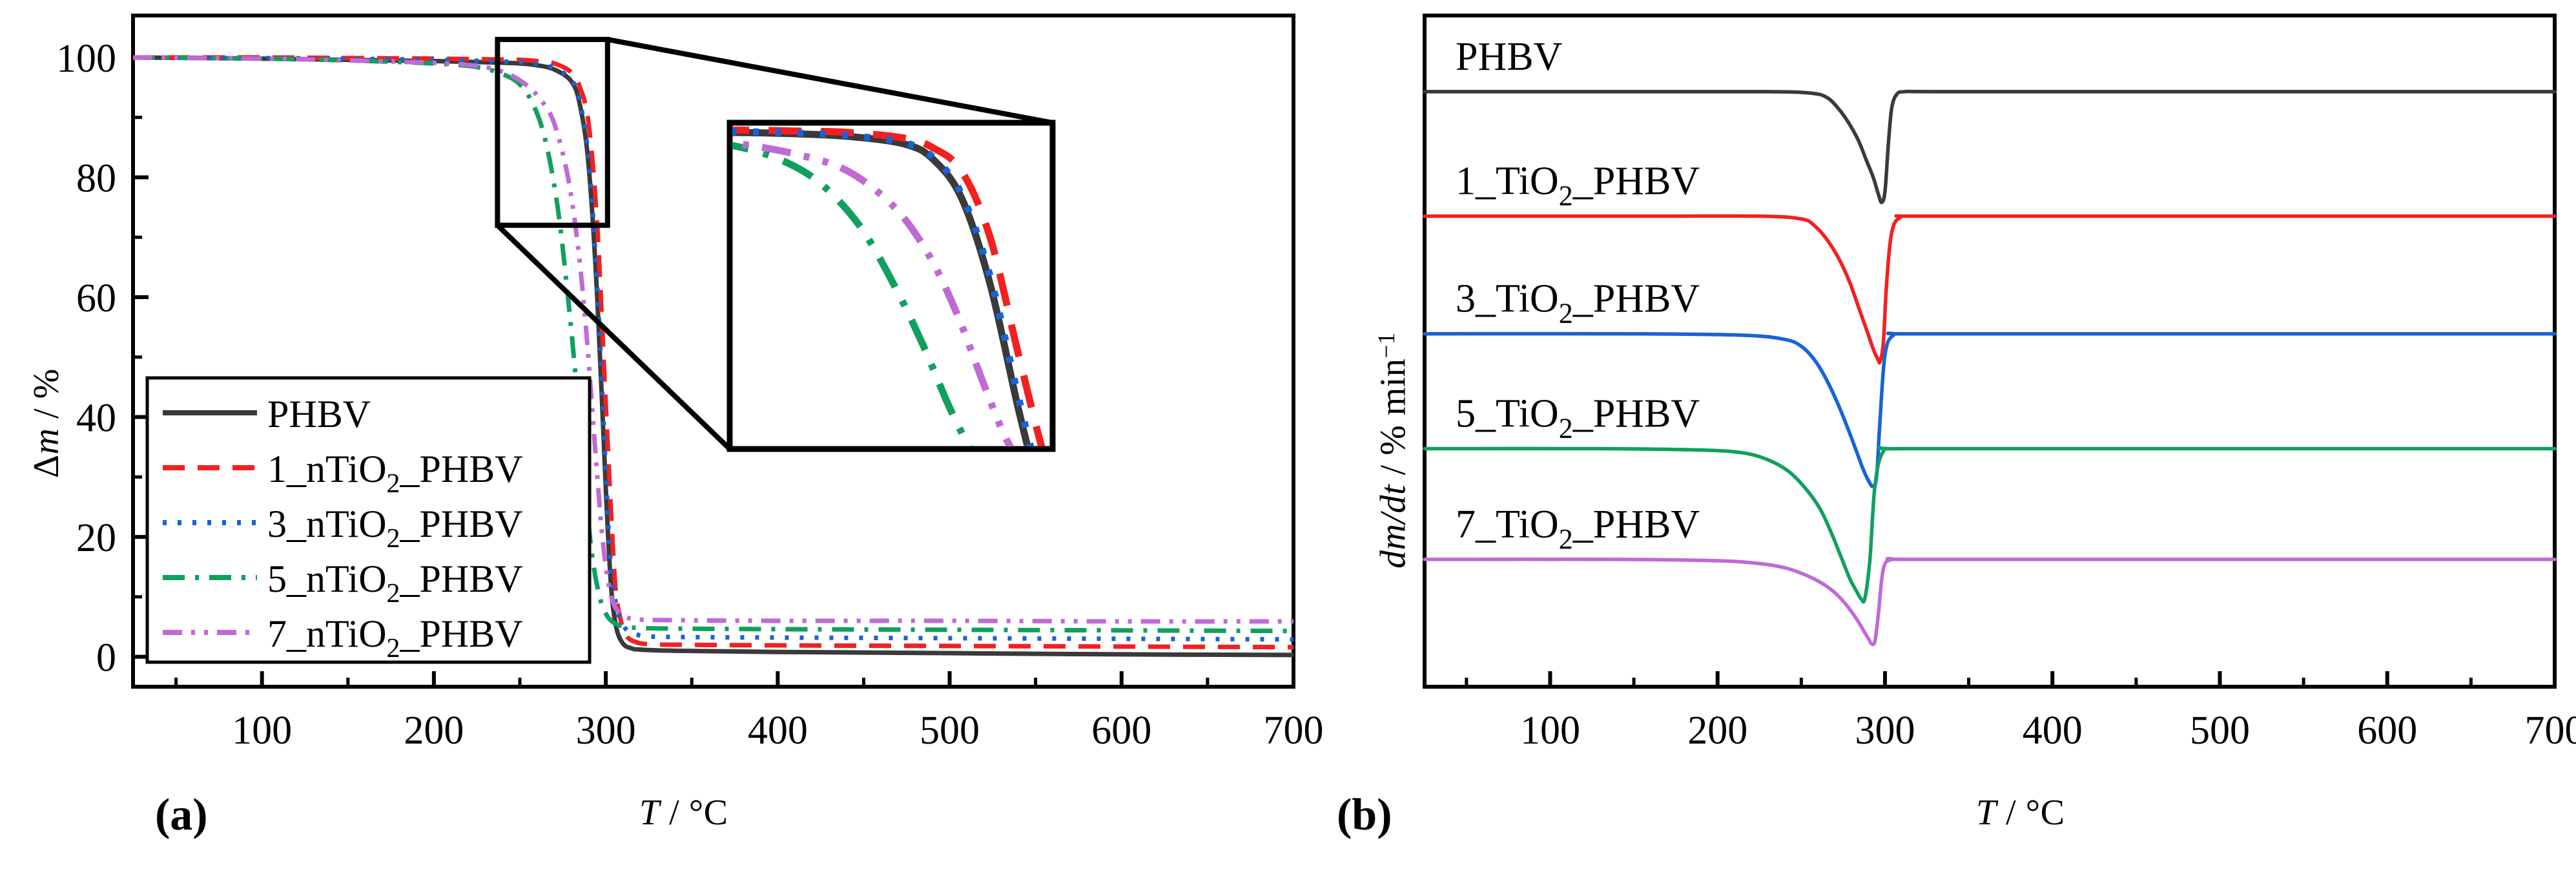 This screenshot has height=876, width=2576. What do you see at coordinates (106, 658) in the screenshot?
I see `svg-text: 0` at bounding box center [106, 658].